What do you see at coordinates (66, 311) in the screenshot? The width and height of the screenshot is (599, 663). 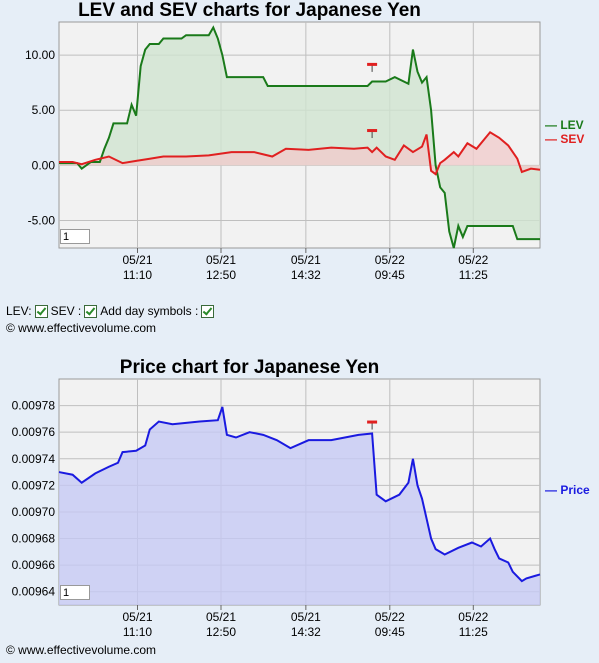 I see `sev-checkbox-label: SEV :` at bounding box center [66, 311].